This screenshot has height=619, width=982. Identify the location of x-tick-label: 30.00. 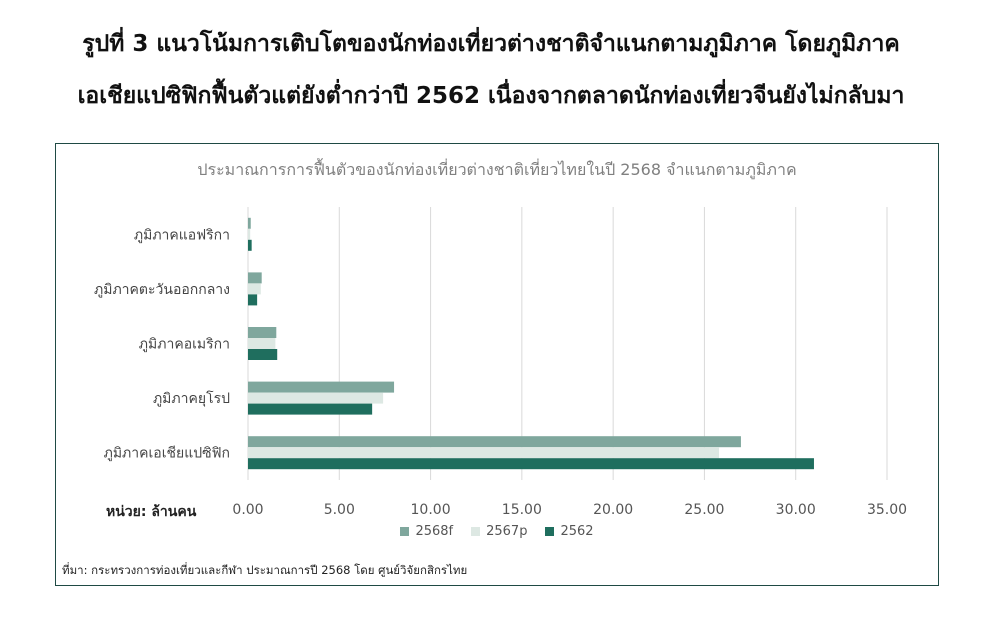
(796, 510).